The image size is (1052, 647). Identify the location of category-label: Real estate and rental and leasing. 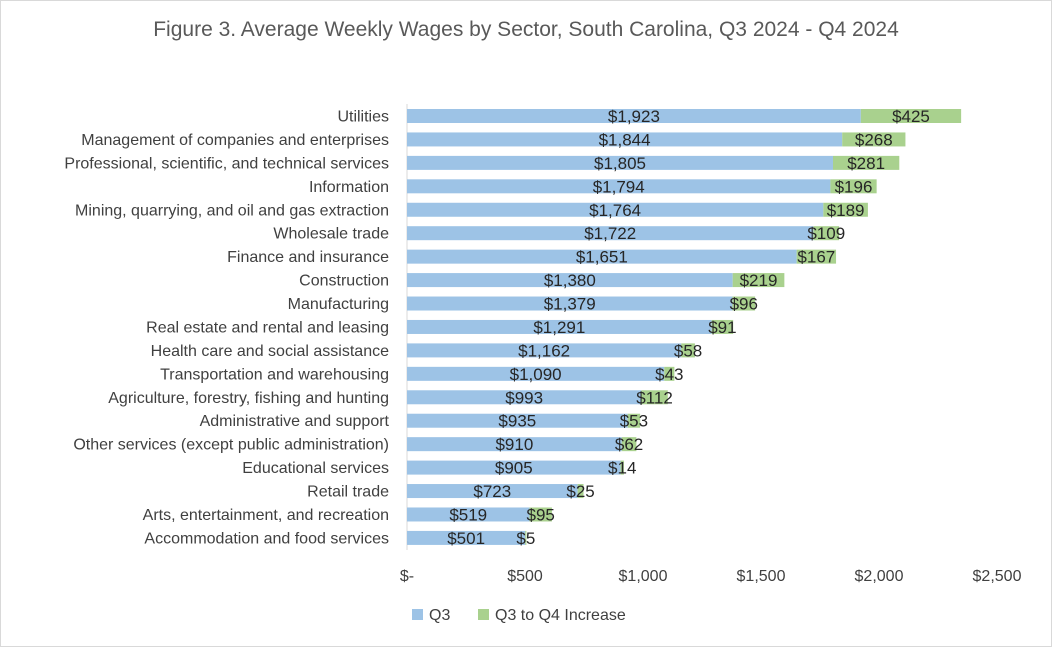
(267, 327).